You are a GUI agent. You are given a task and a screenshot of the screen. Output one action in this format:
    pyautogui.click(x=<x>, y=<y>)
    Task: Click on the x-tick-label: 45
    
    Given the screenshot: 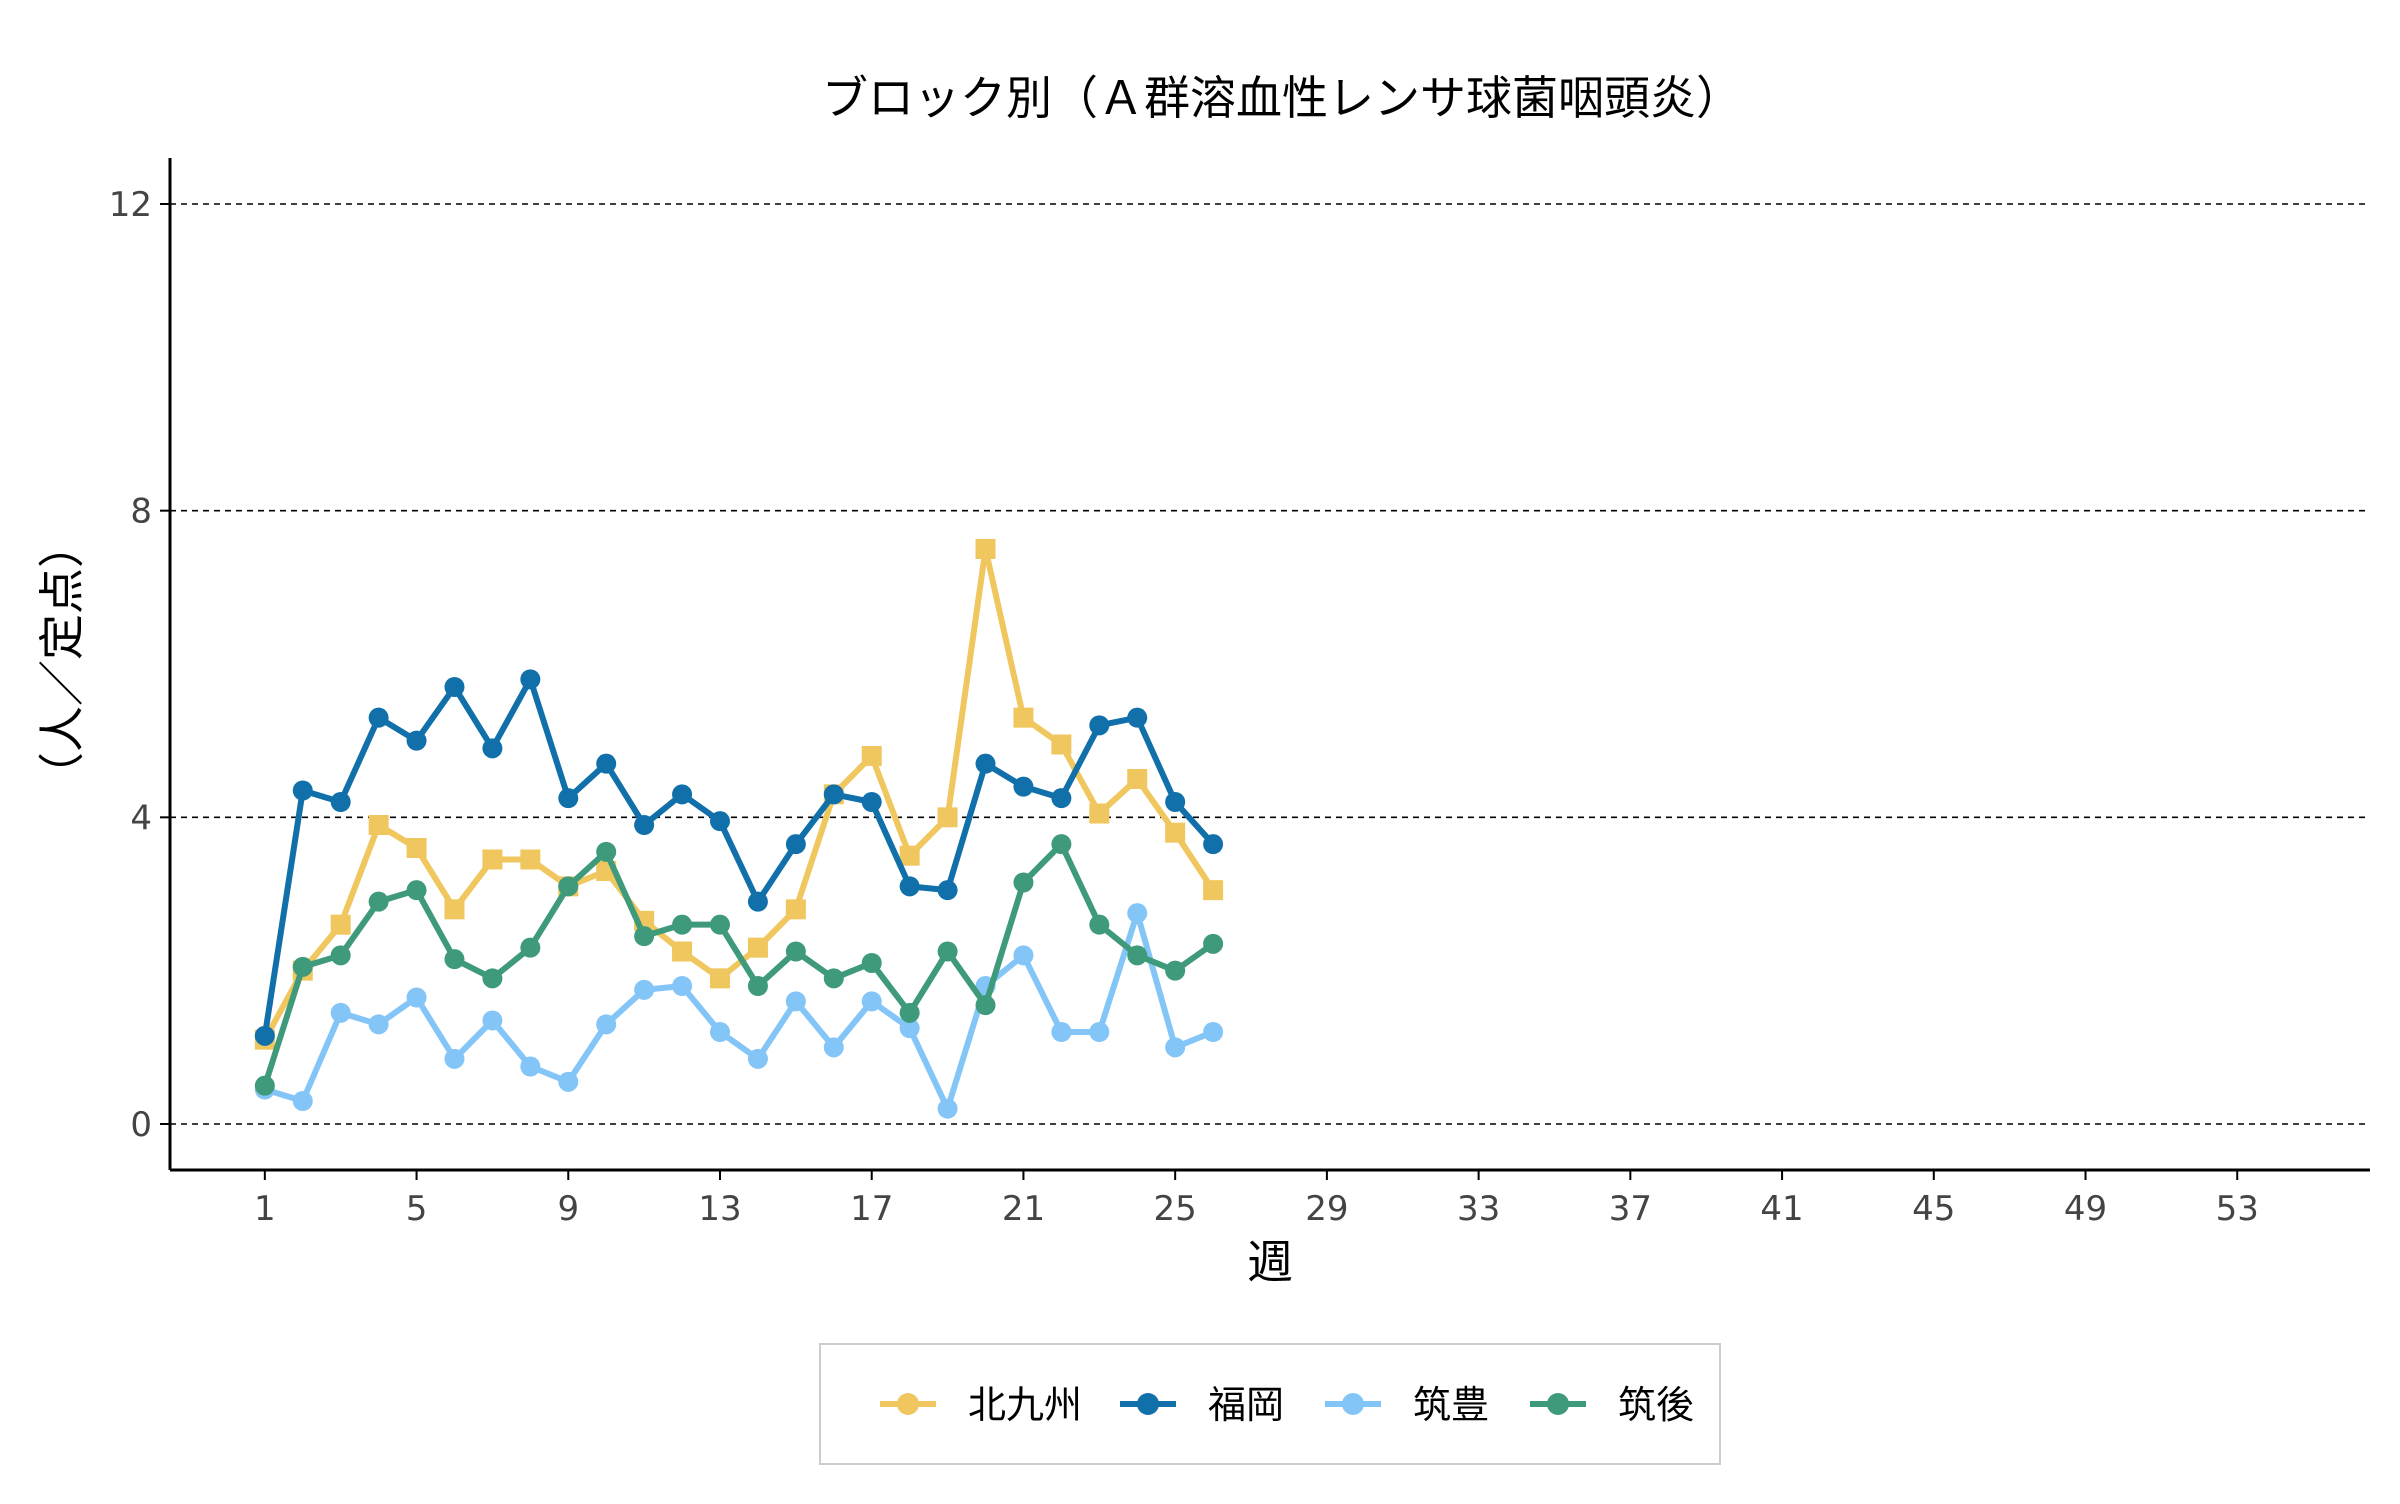 What is the action you would take?
    pyautogui.click(x=1933, y=1209)
    